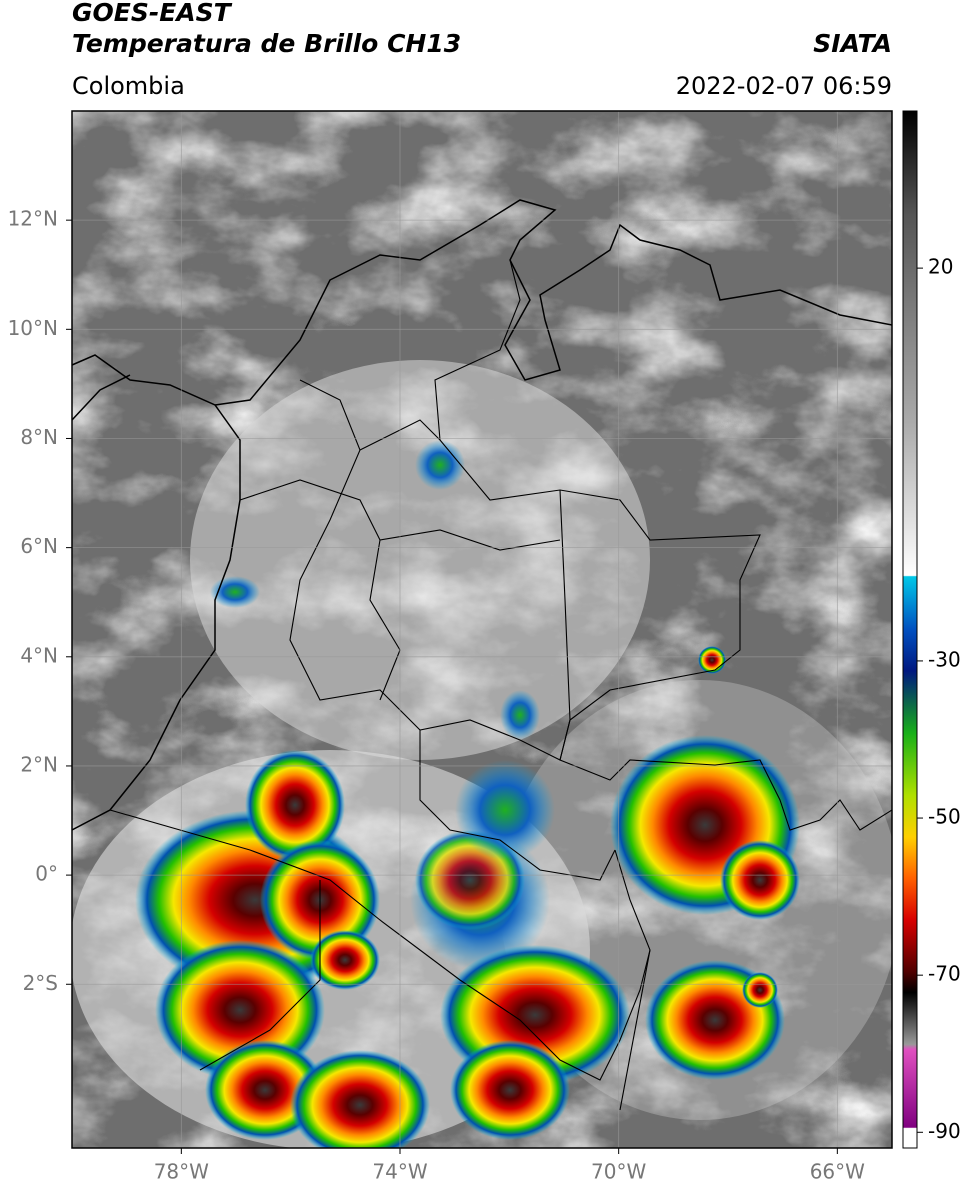 This screenshot has width=966, height=1194. Describe the element at coordinates (940, 267) in the screenshot. I see `colorbar-tick-label: 20` at that location.